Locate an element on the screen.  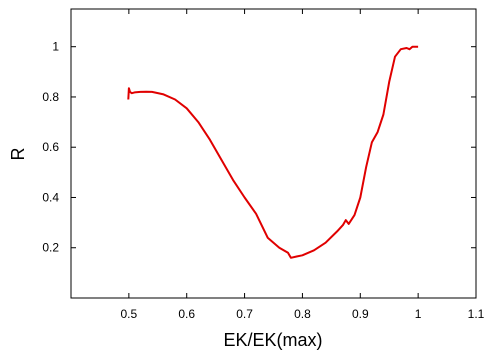
x-tick-label: 1.1 is located at coordinates (476, 314).